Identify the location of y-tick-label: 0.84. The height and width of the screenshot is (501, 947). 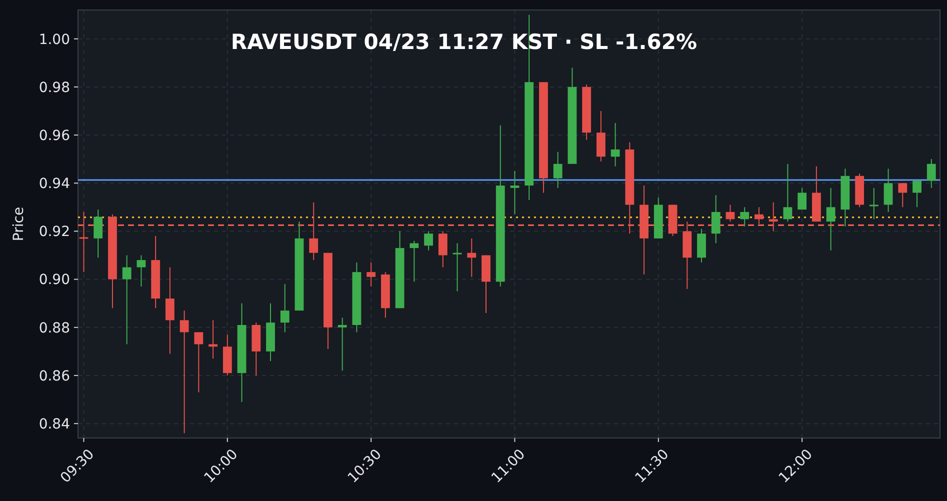
(54, 424).